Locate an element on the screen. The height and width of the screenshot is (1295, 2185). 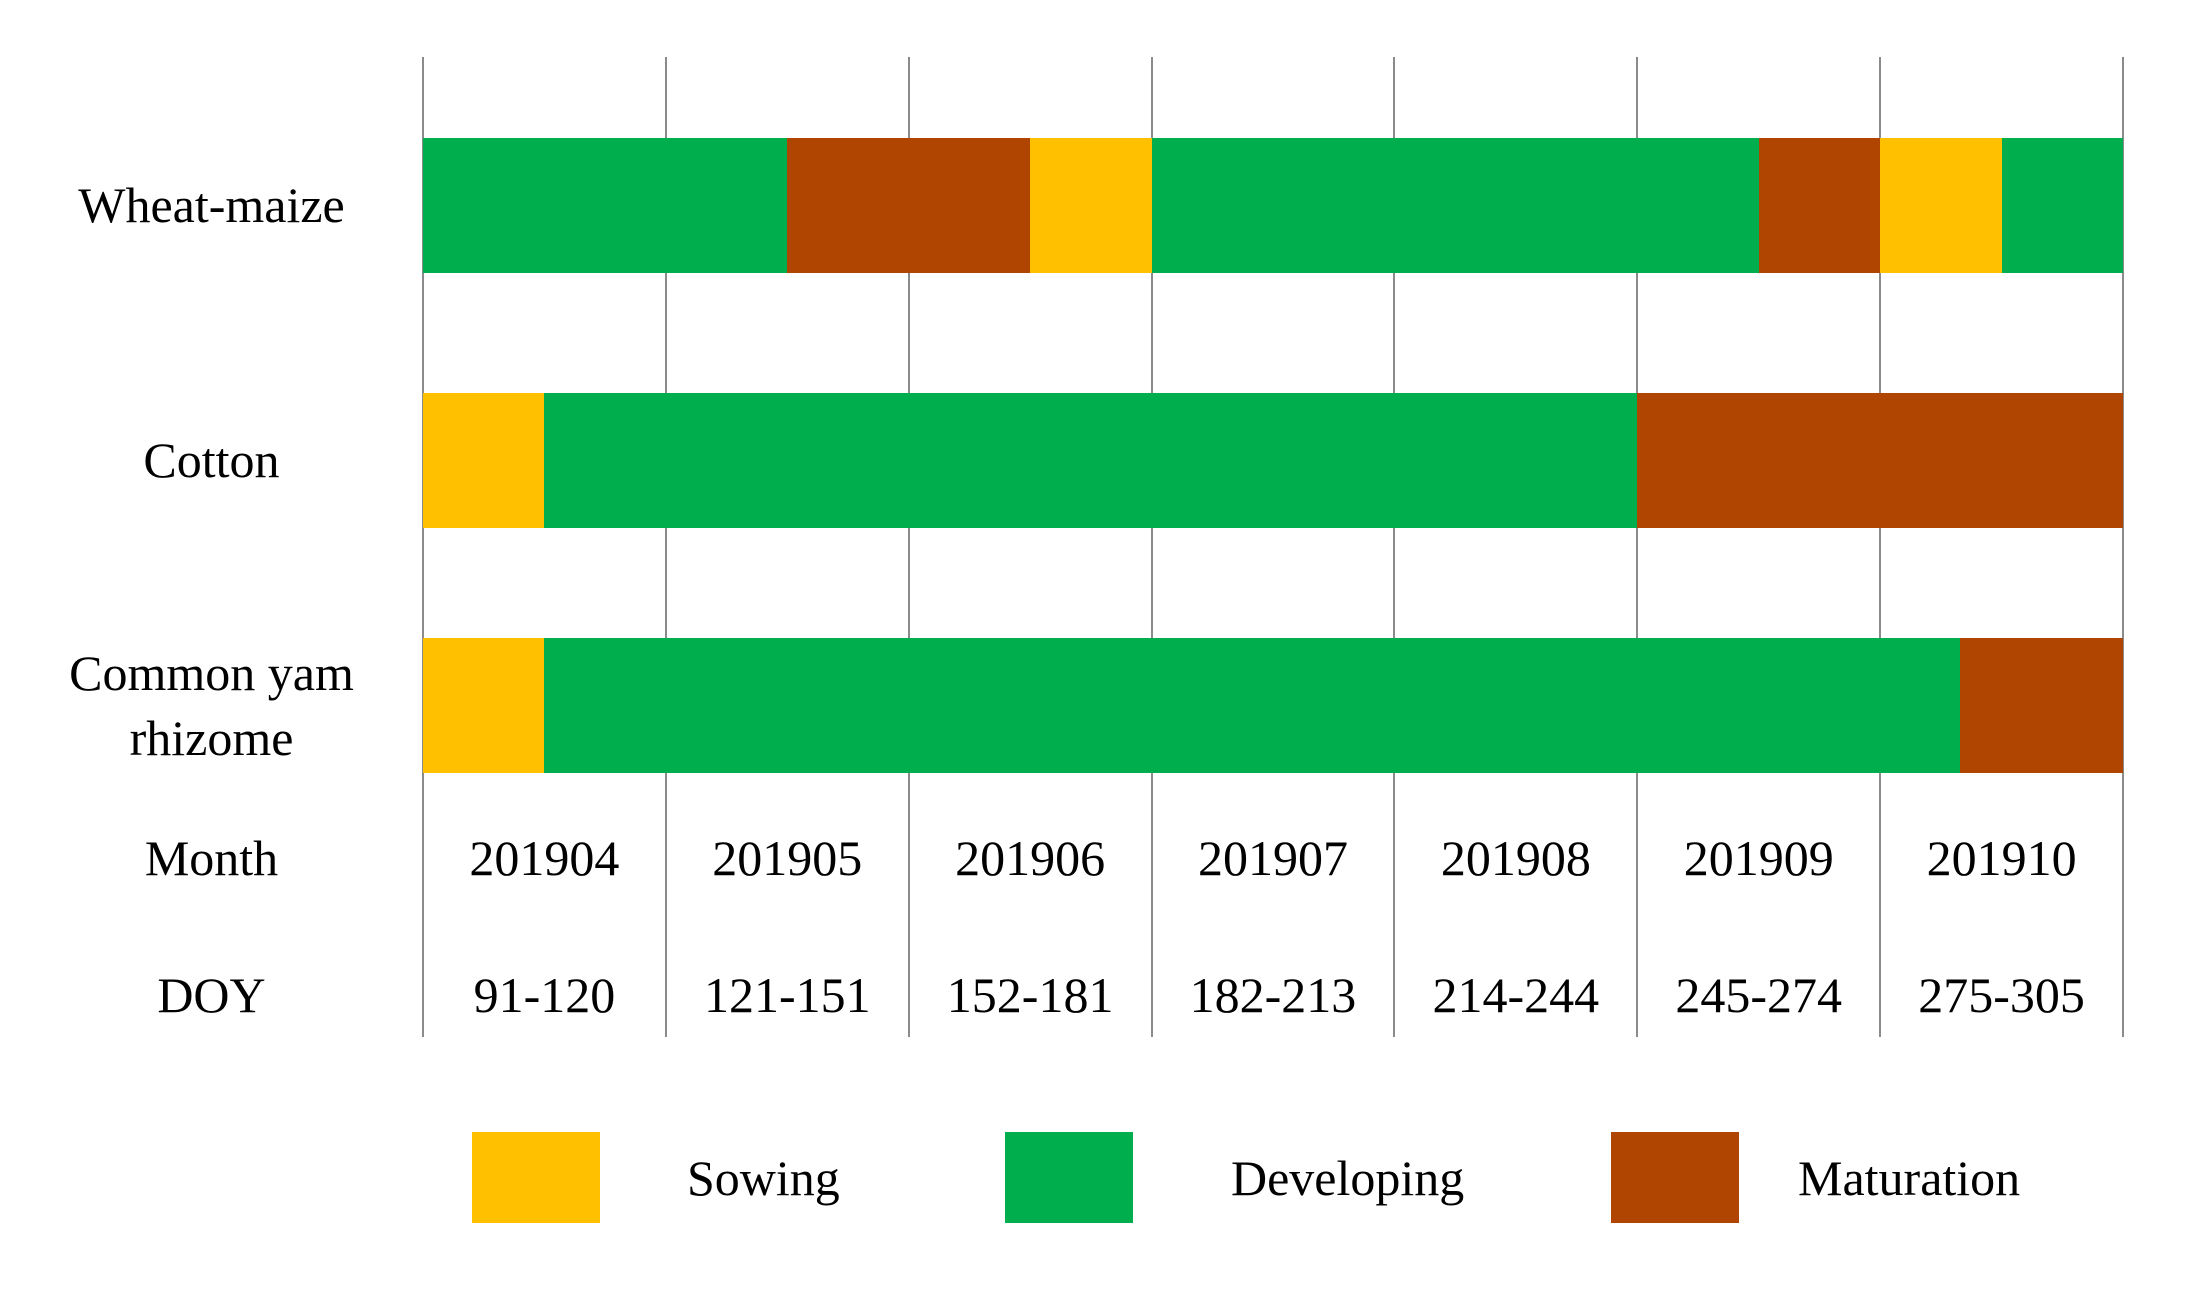
doy-label-91-120: 91-120 is located at coordinates (544, 995).